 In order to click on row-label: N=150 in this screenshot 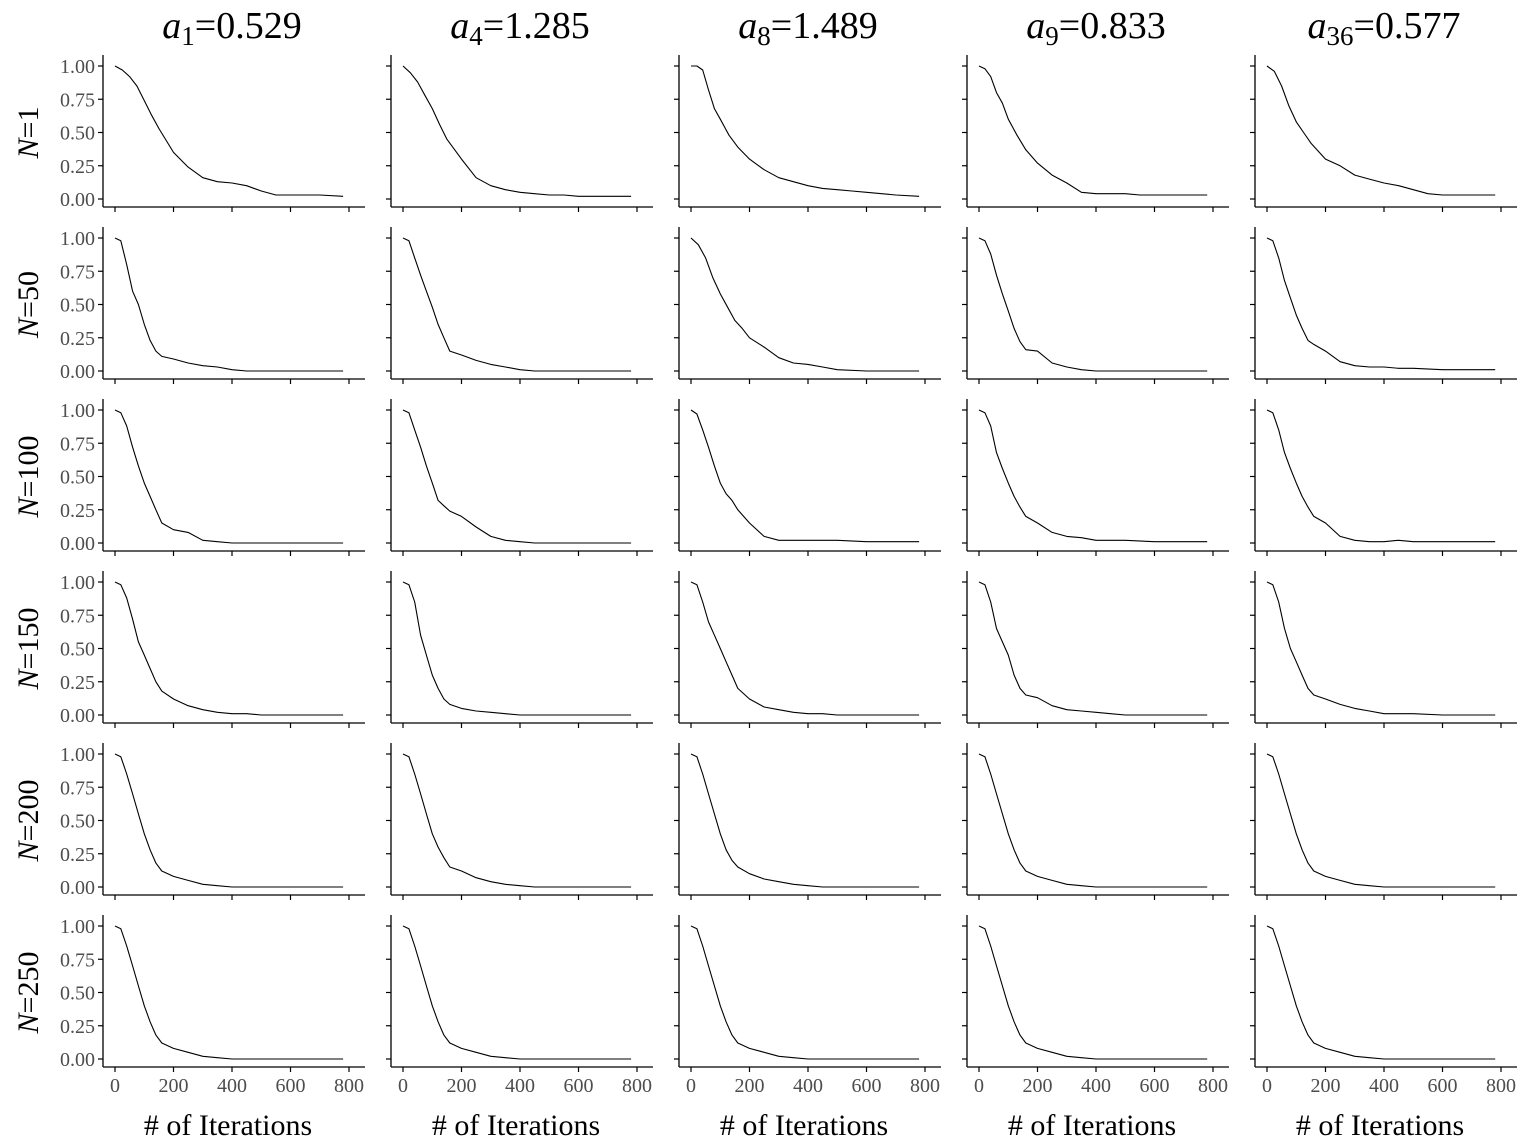, I will do `click(28, 649)`.